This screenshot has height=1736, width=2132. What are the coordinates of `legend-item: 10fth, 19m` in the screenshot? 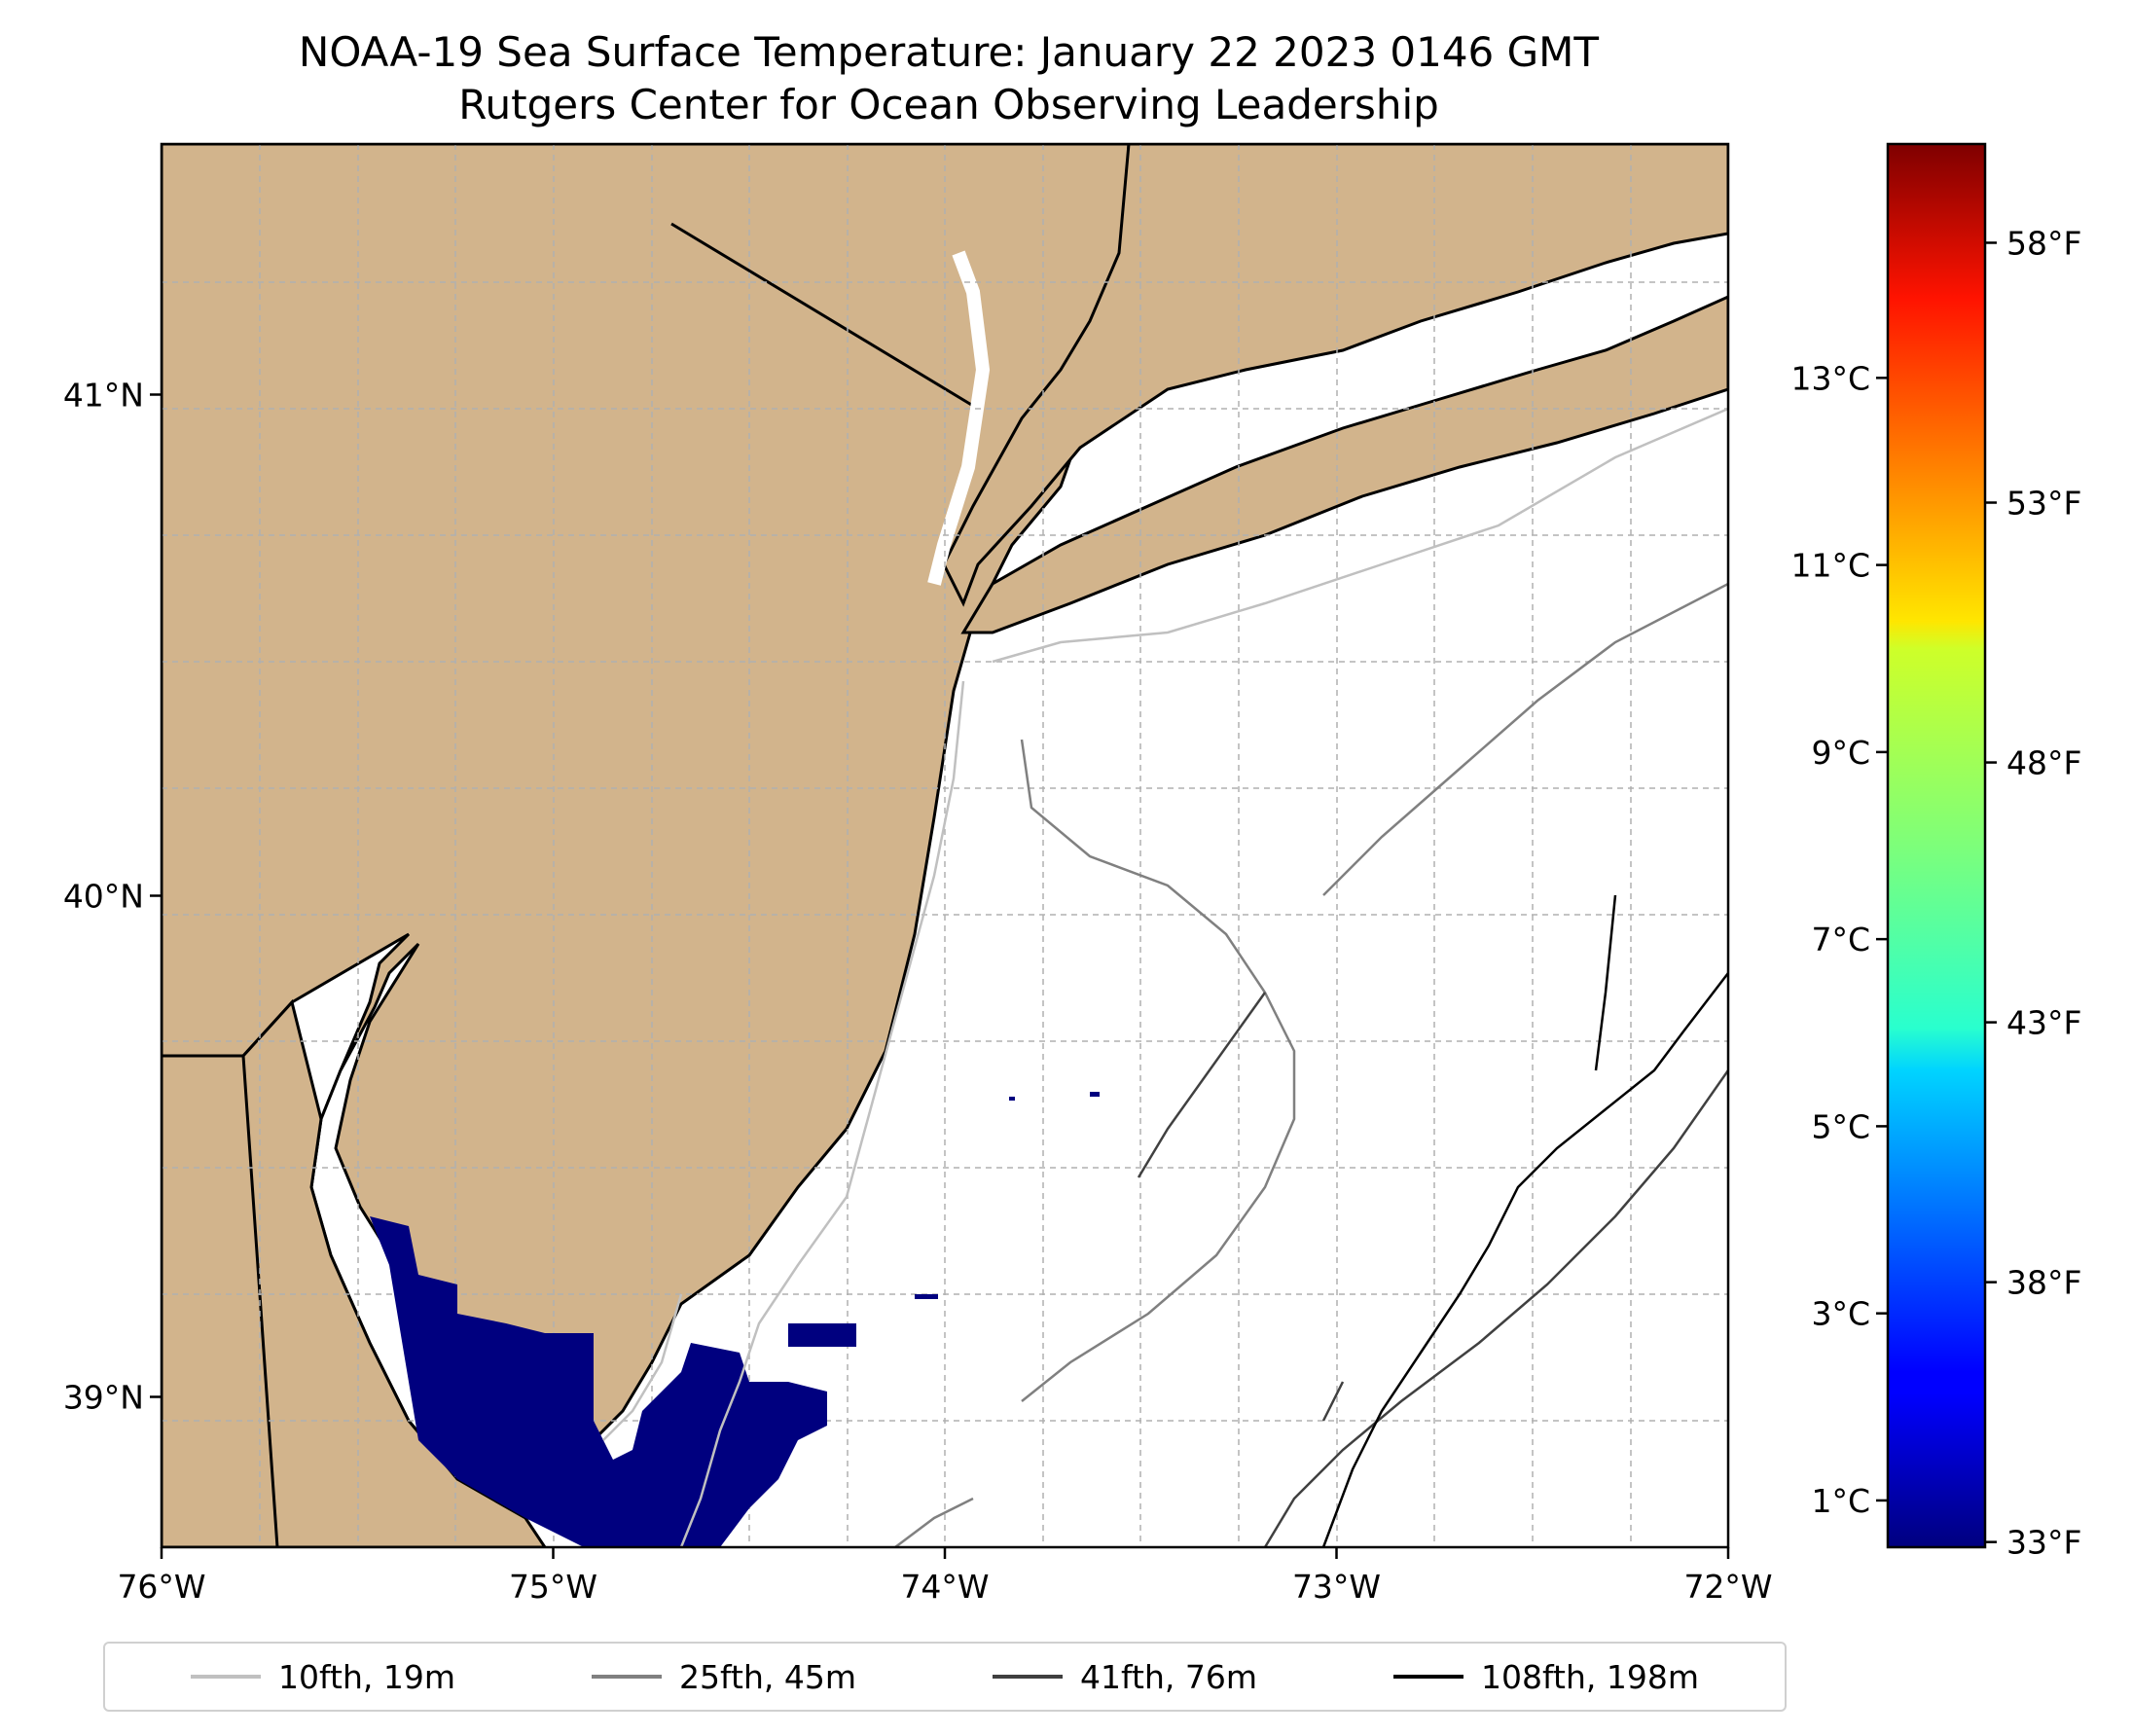 It's located at (323, 1677).